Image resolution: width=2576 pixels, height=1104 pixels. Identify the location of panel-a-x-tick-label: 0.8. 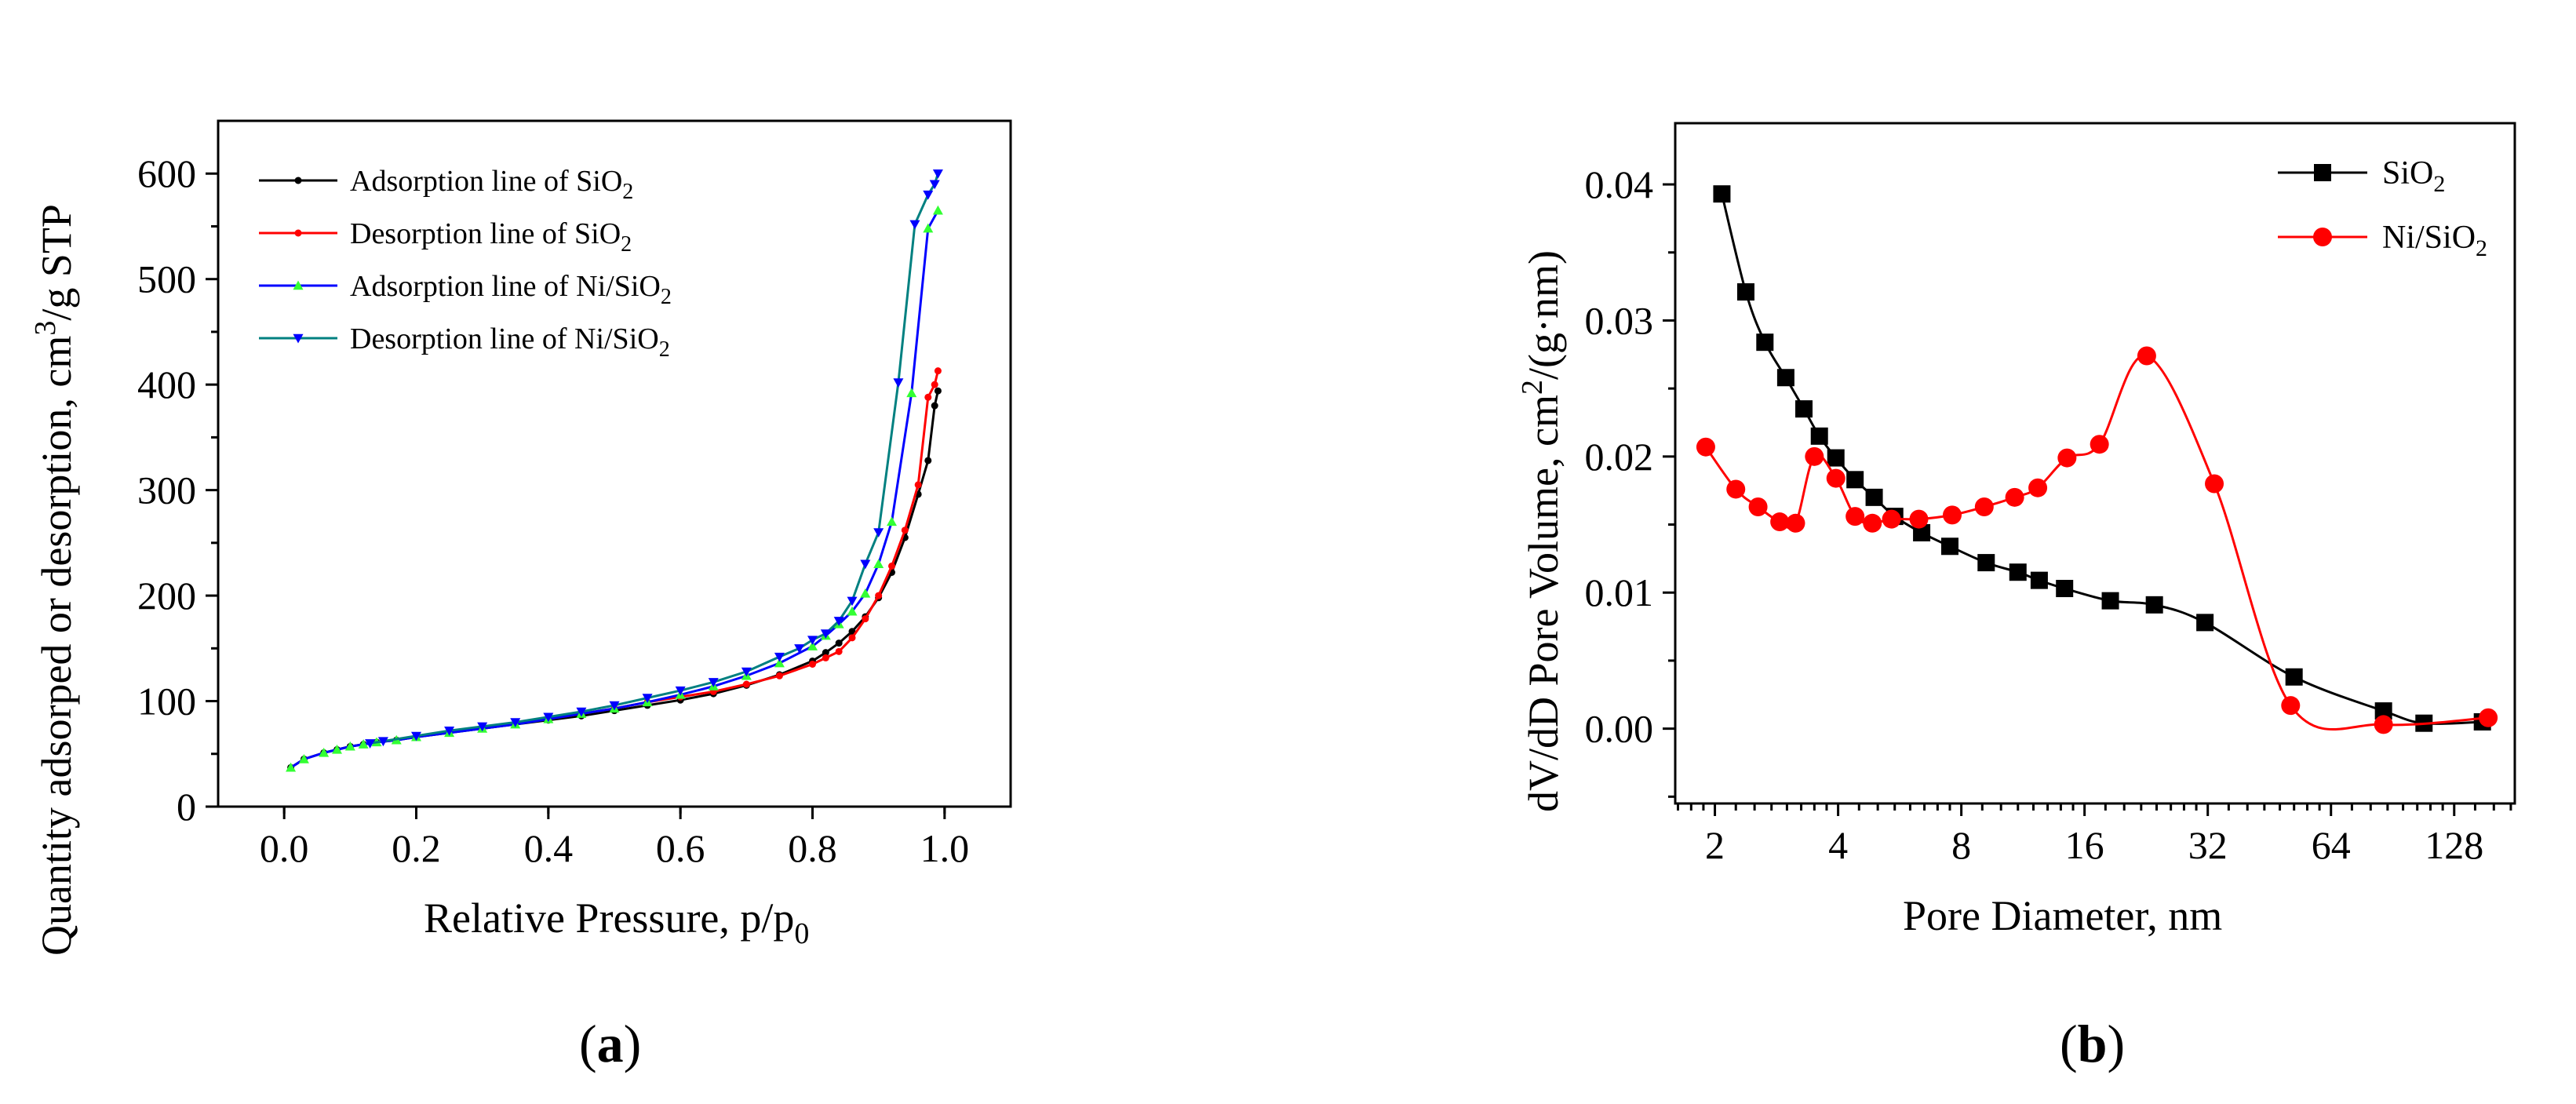
(812, 848).